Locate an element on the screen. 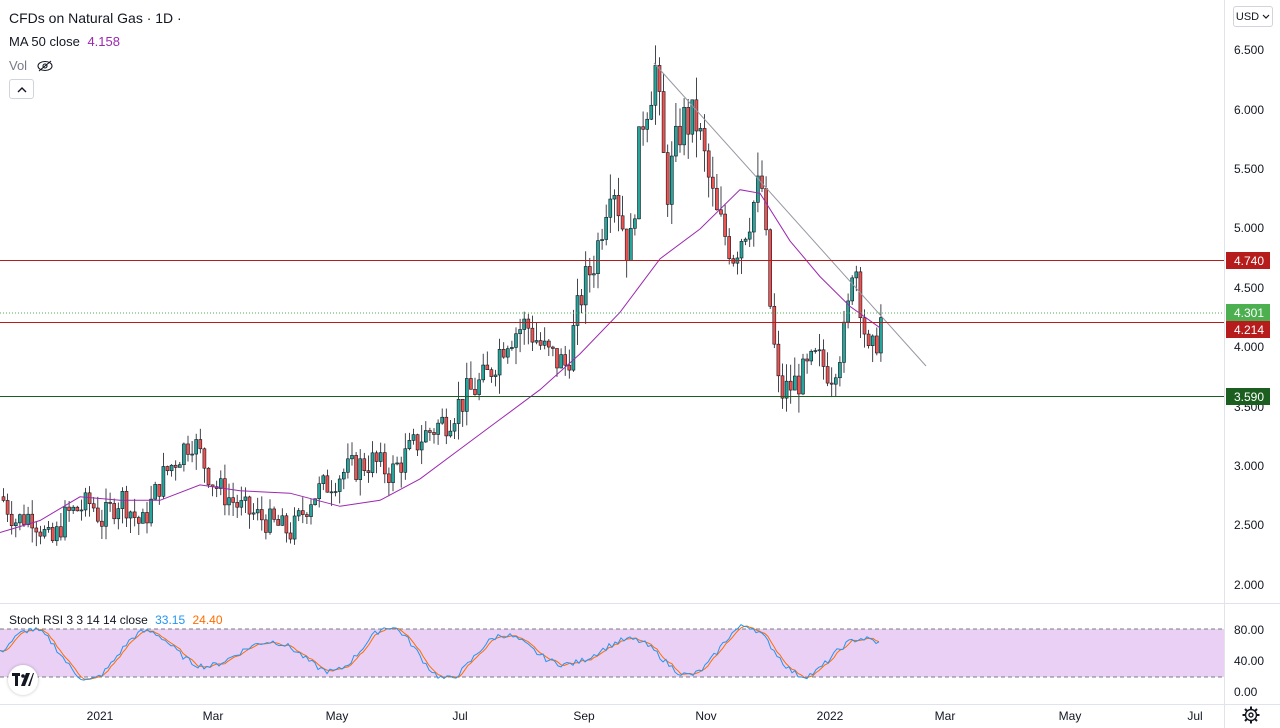  price-tick: 5.000 is located at coordinates (1249, 228).